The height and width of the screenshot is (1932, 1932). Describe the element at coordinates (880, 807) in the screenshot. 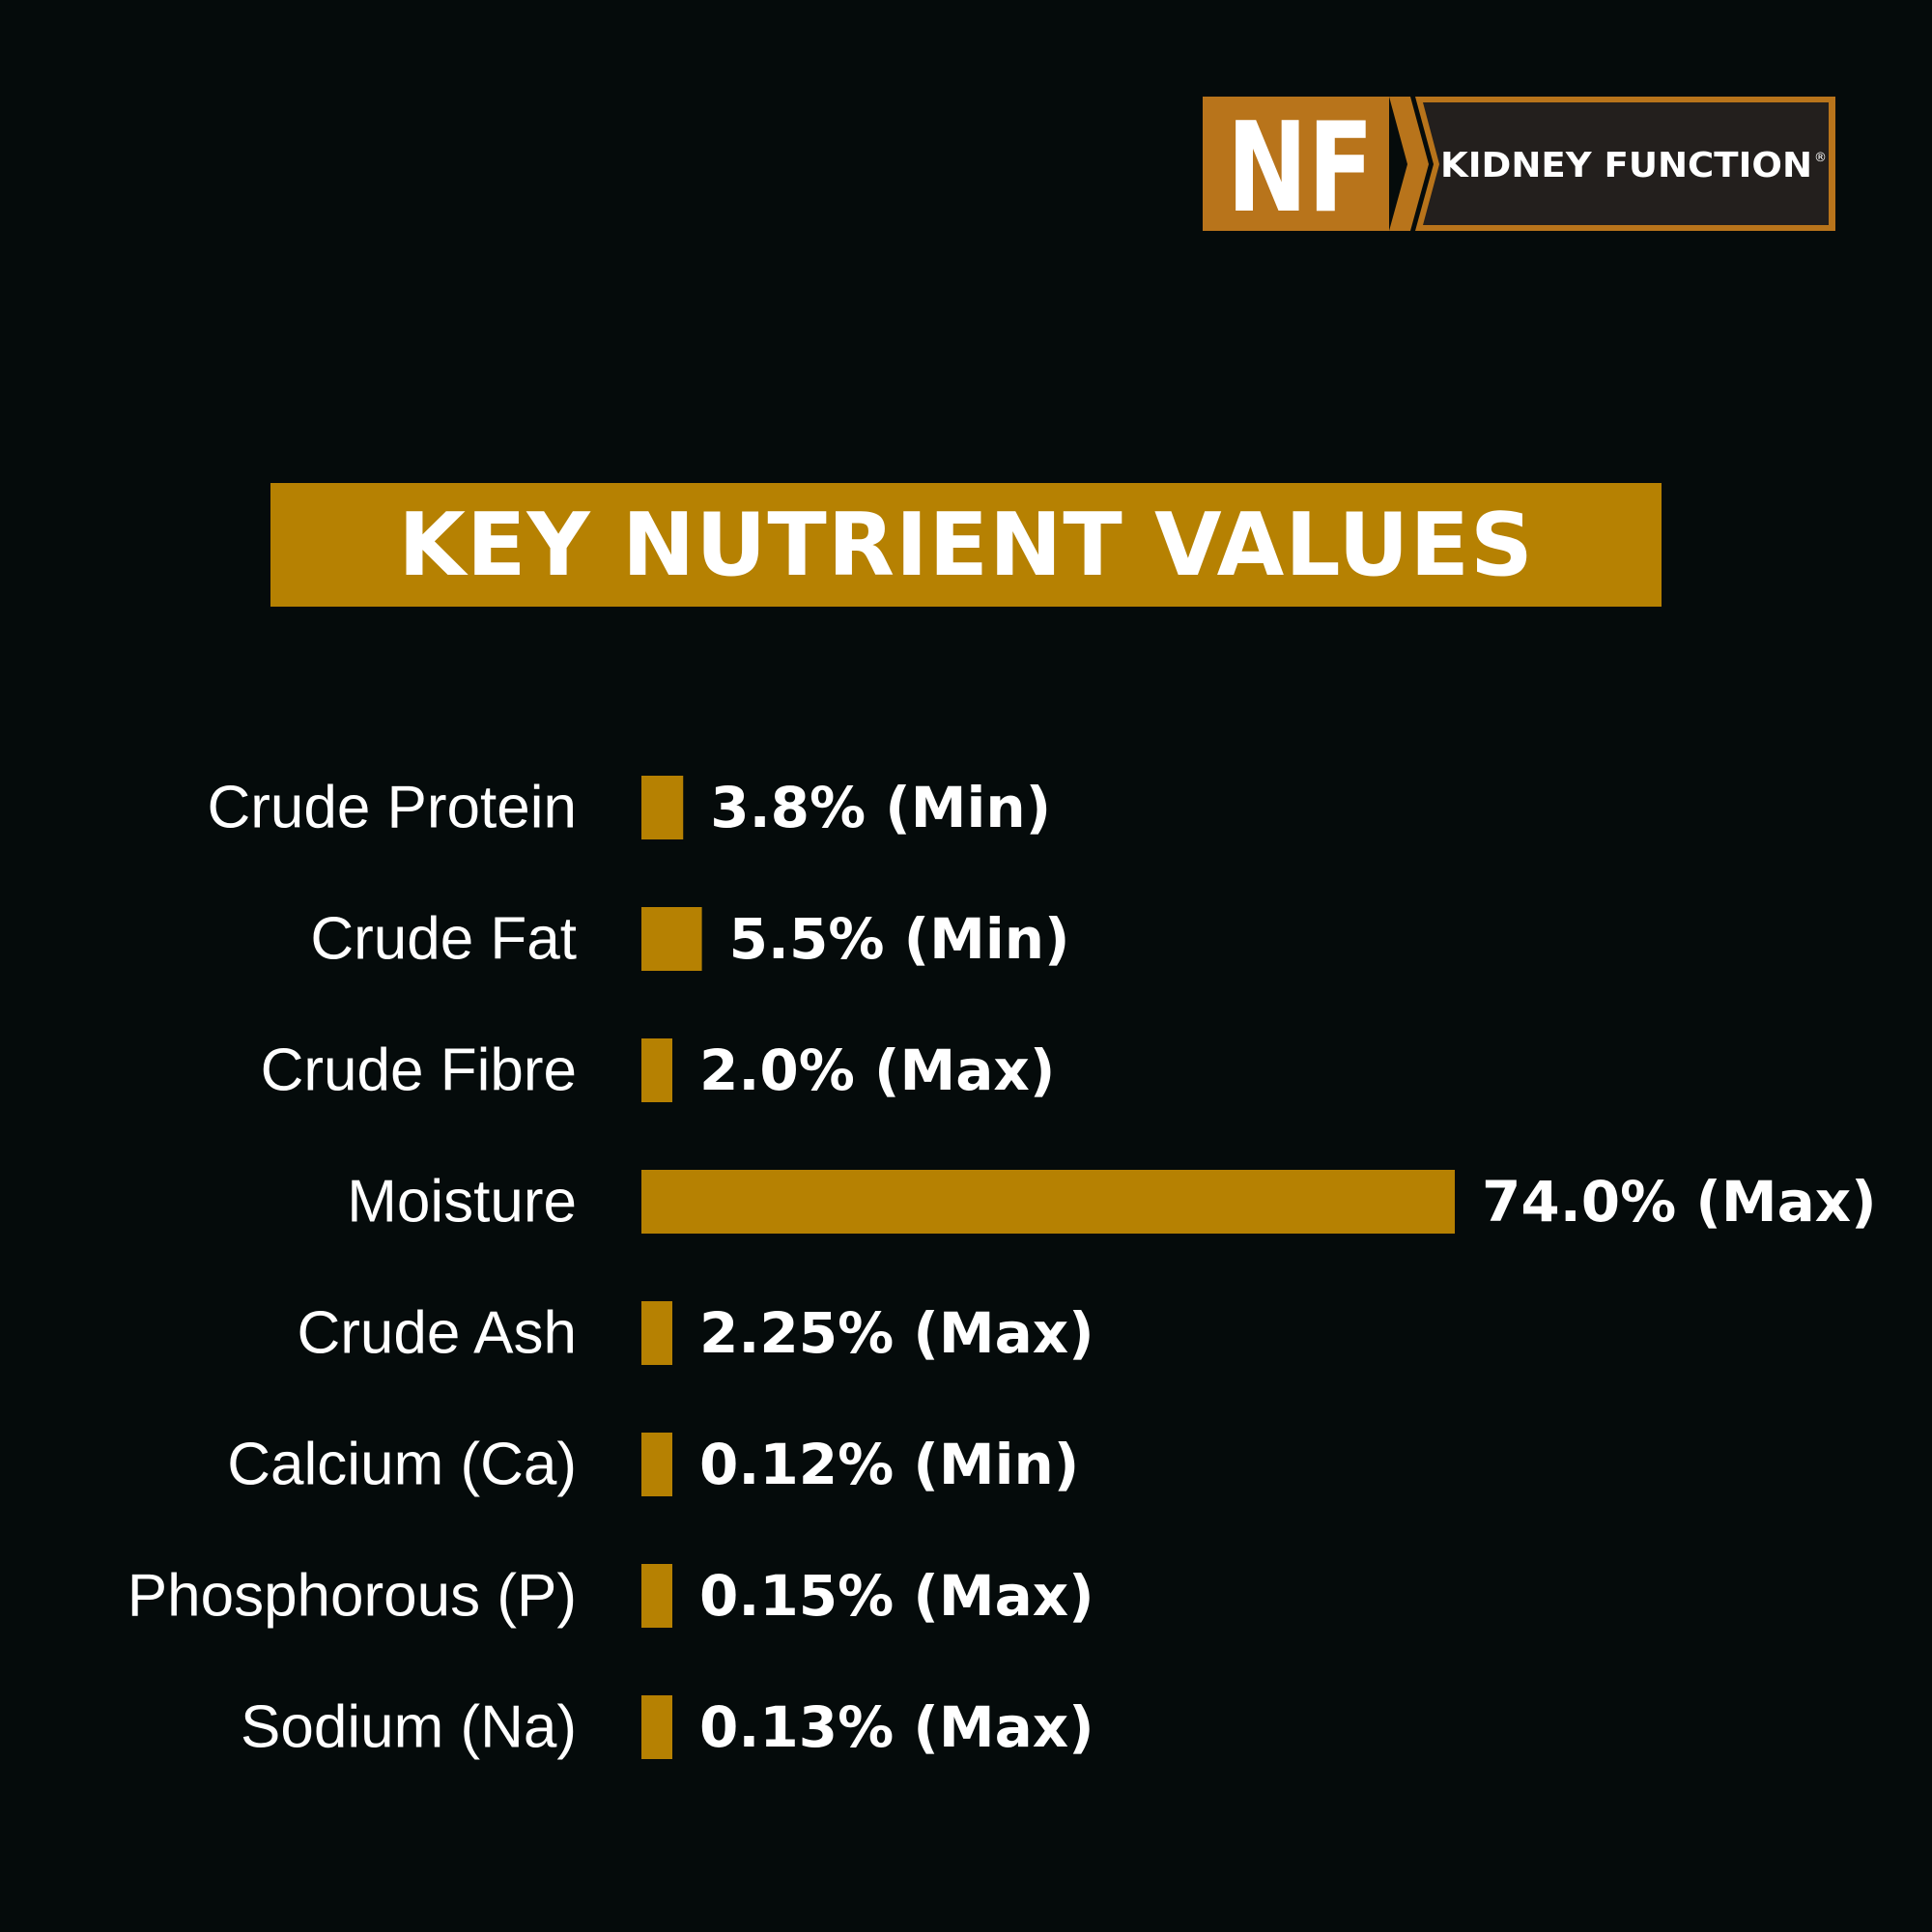

I see `value-label: 3.8% (Min)` at that location.